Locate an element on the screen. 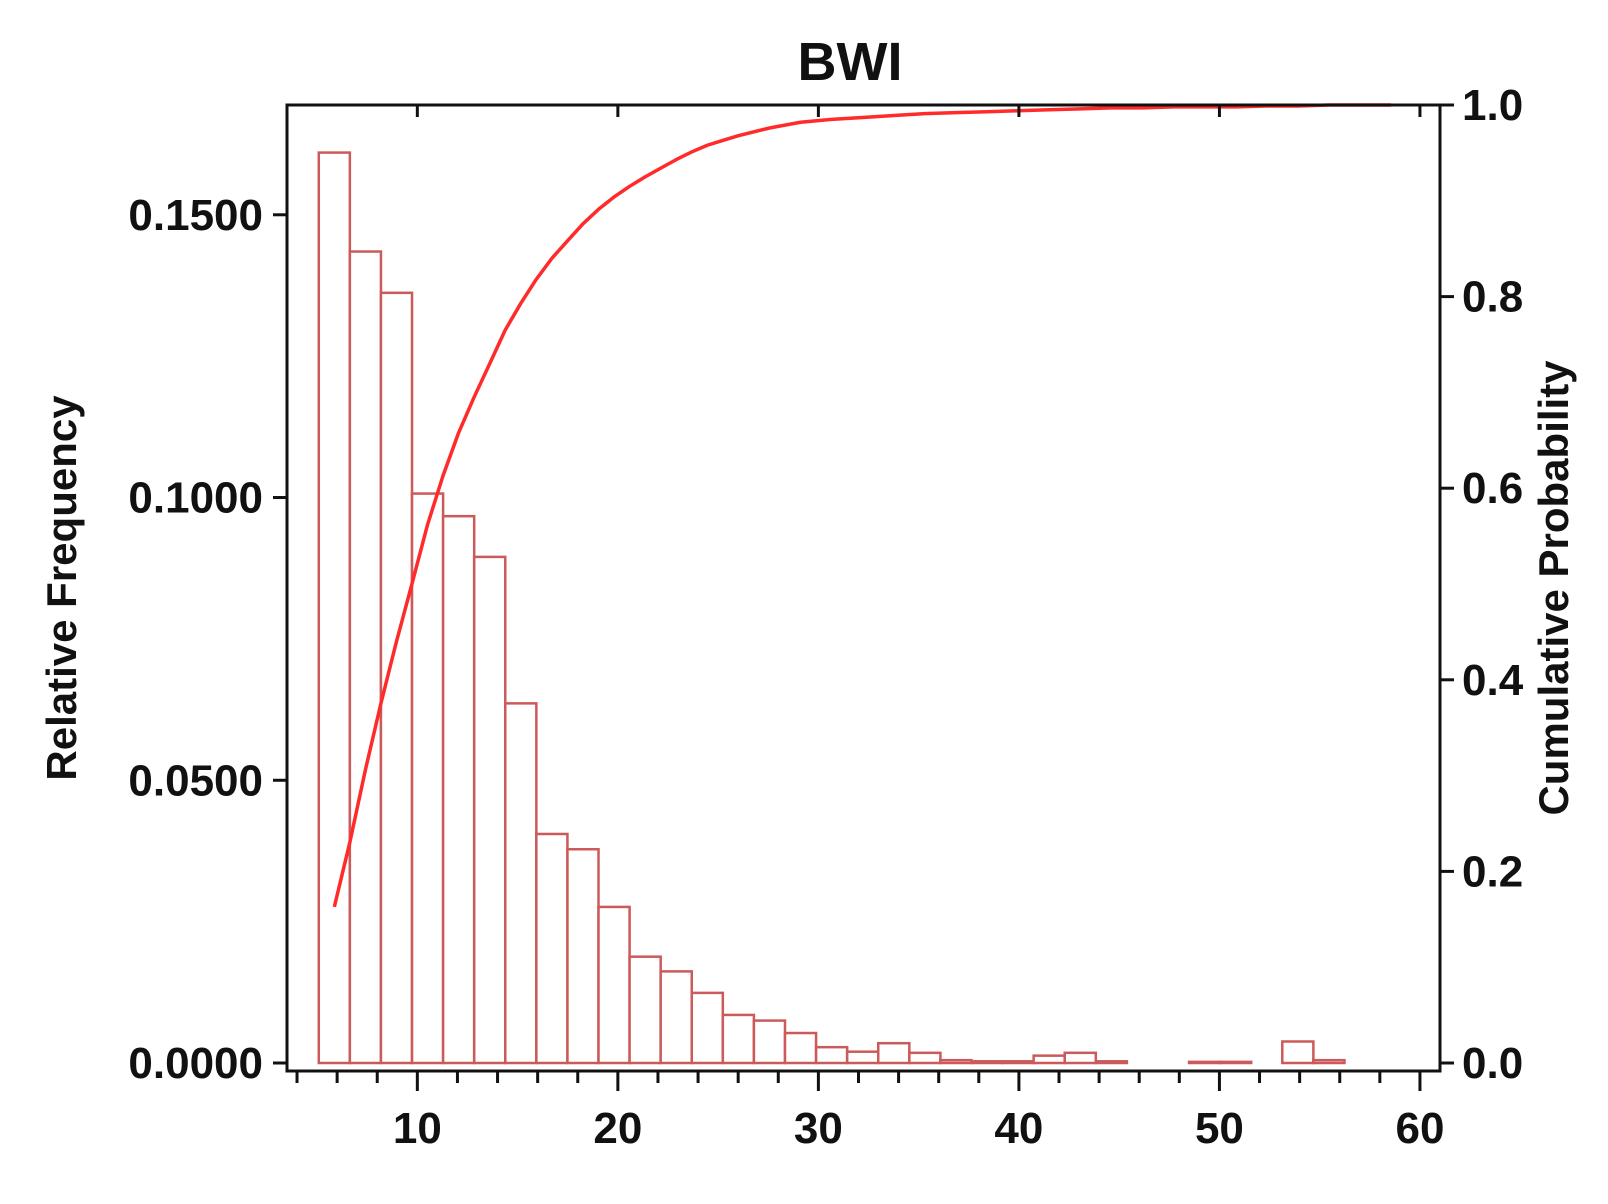 Image resolution: width=1608 pixels, height=1204 pixels. x-tick-label: 40 is located at coordinates (1018, 1128).